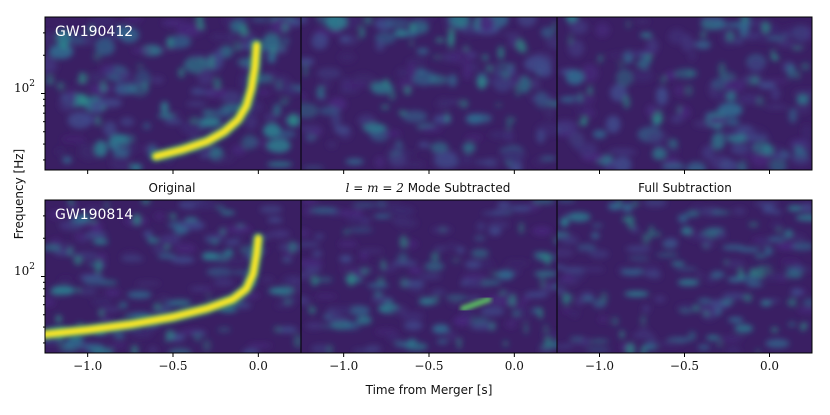  I want to click on y-tick-base-2: 10, so click(21, 271).